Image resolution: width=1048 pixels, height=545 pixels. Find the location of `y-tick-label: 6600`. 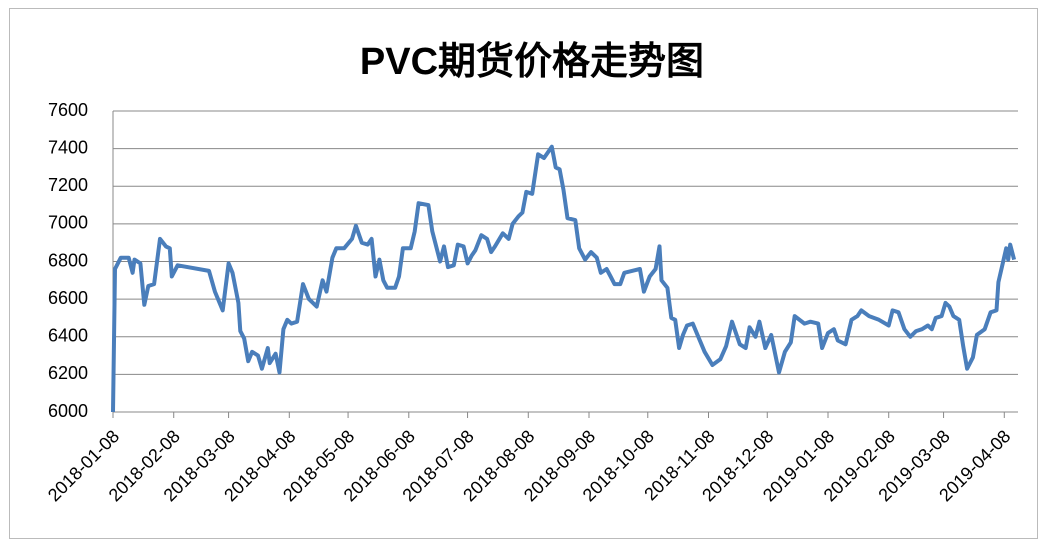

y-tick-label: 6600 is located at coordinates (68, 298).